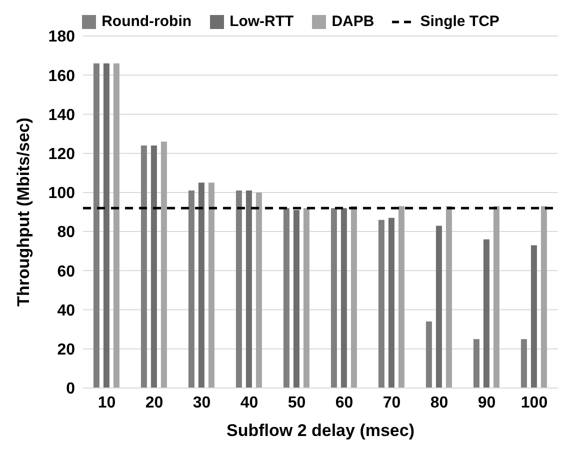 Image resolution: width=576 pixels, height=457 pixels. Describe the element at coordinates (71, 389) in the screenshot. I see `y-tick-label: 0` at that location.